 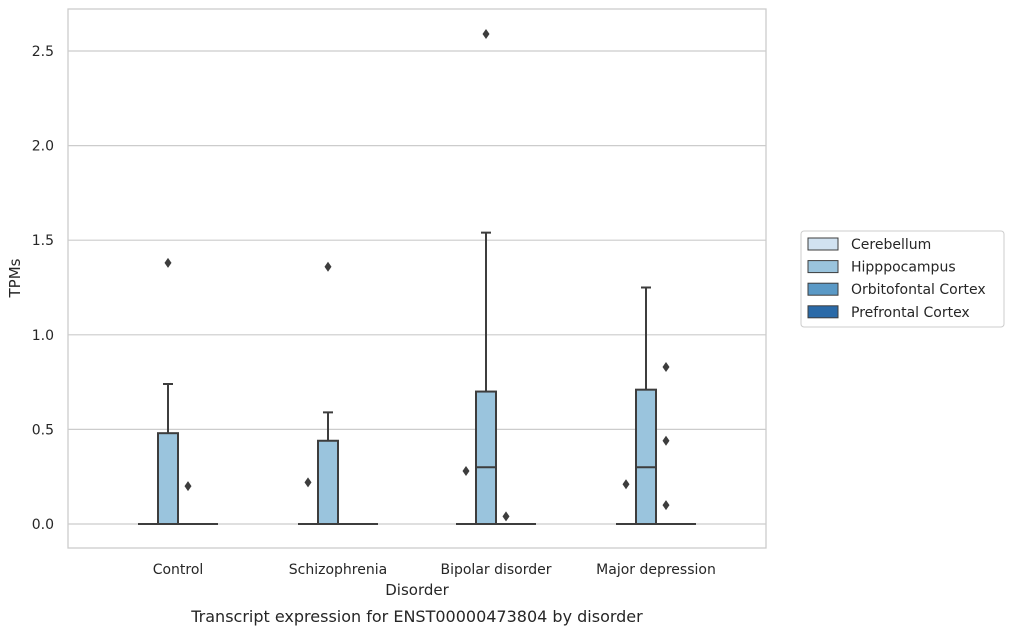 I want to click on y-tick-label: 1.5, so click(x=43, y=241).